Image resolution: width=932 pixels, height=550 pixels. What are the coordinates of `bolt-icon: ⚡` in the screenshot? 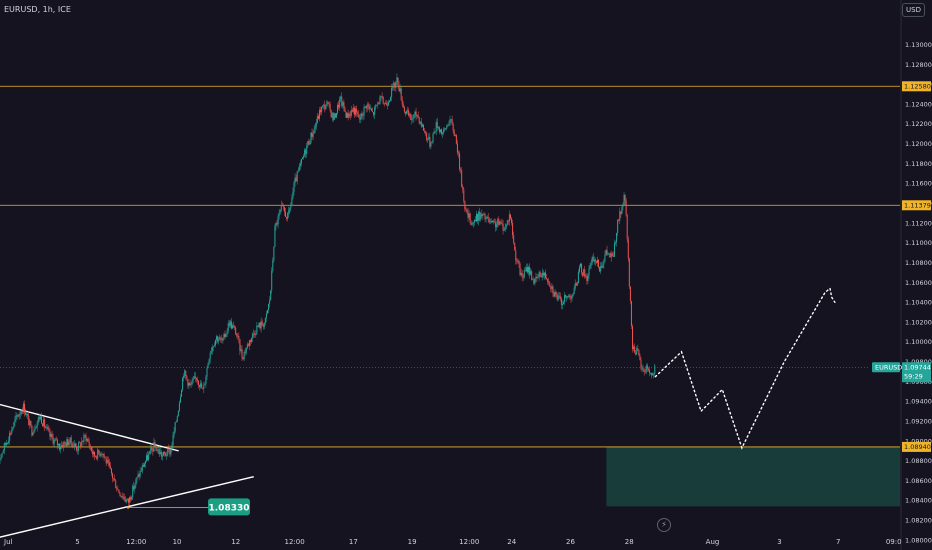 It's located at (664, 525).